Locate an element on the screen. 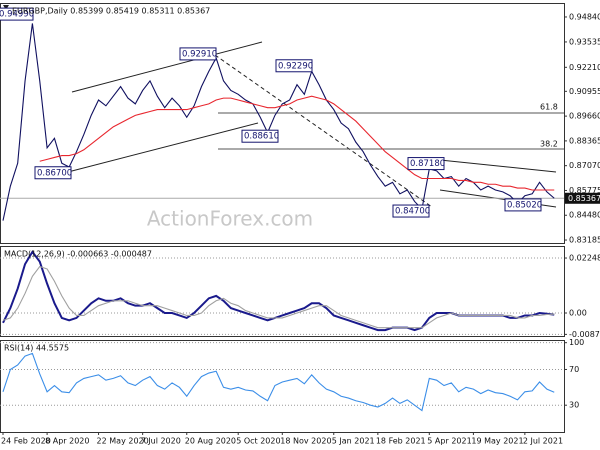  menu-icon is located at coordinates (6, 7).